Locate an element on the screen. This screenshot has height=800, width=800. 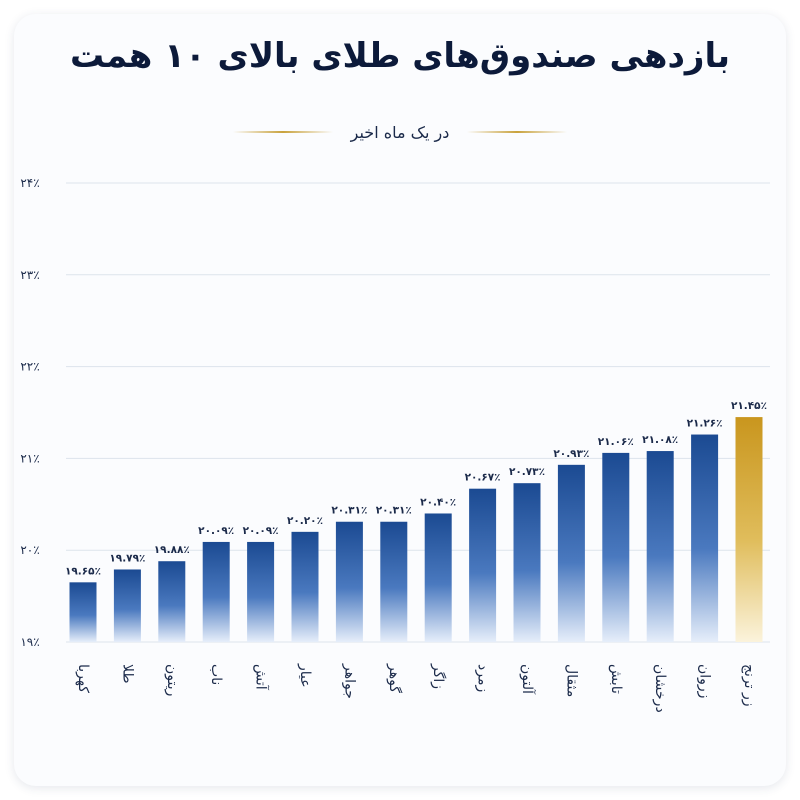
x-tick-label: ریتون is located at coordinates (172, 680).